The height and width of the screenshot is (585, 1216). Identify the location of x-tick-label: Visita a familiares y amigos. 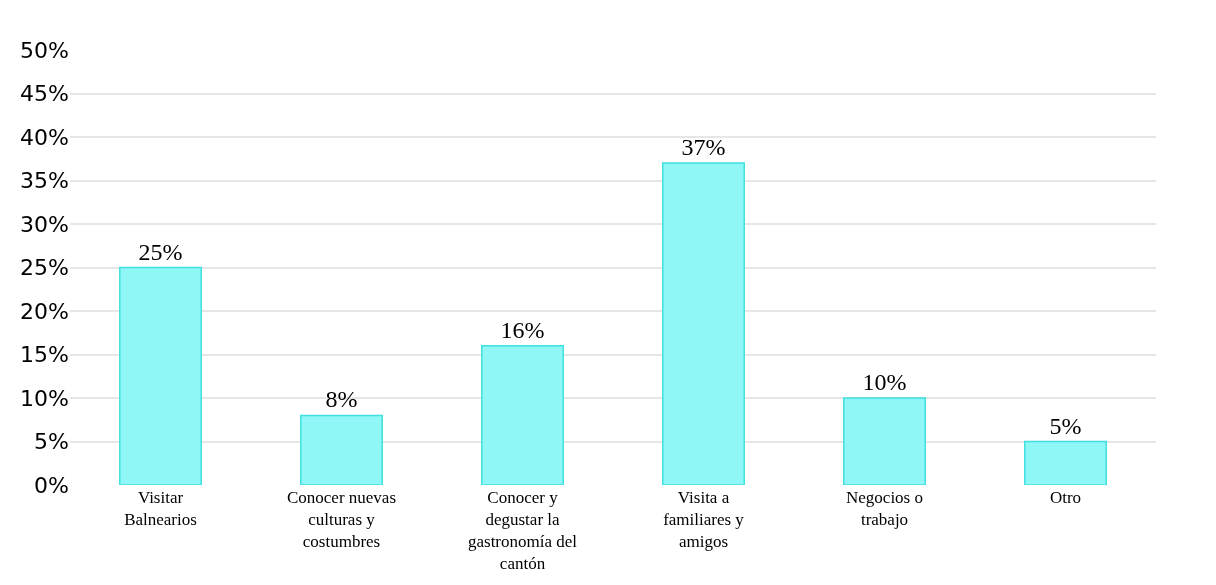
(704, 520).